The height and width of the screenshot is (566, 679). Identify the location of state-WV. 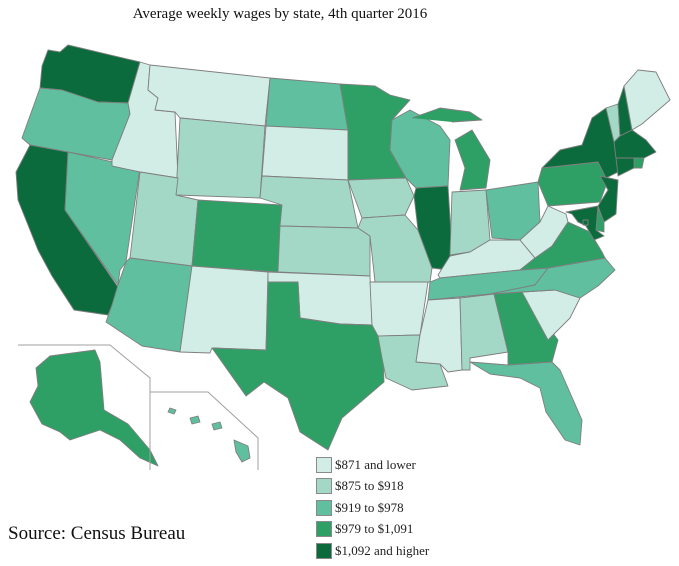
(544, 232).